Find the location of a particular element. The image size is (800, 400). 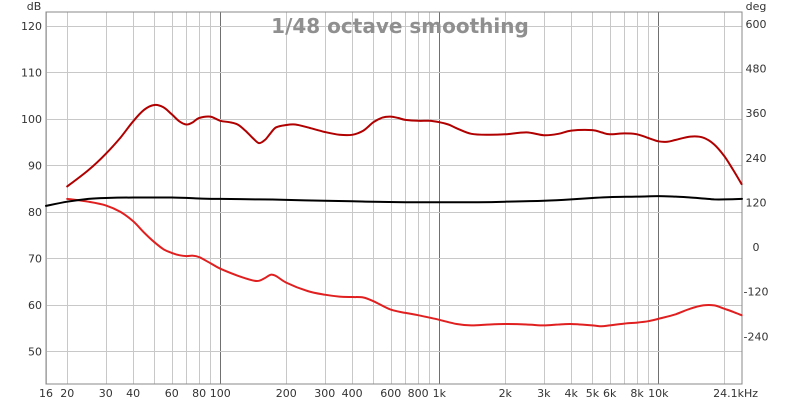

x-tick-label: 40 is located at coordinates (133, 393).